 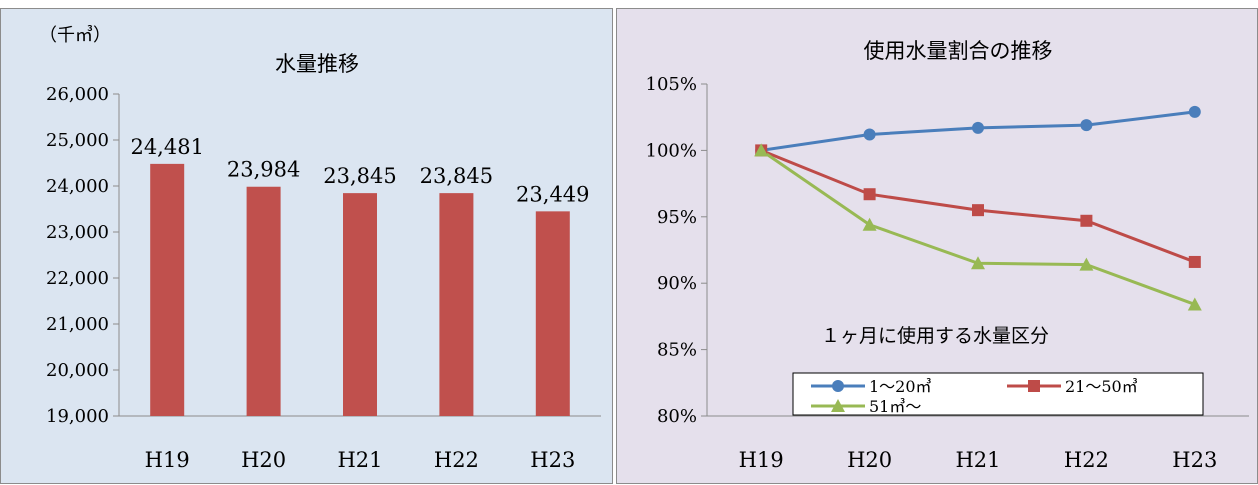 I want to click on chart-annotation: １ヶ月に使用する水量区分, so click(x=935, y=336).